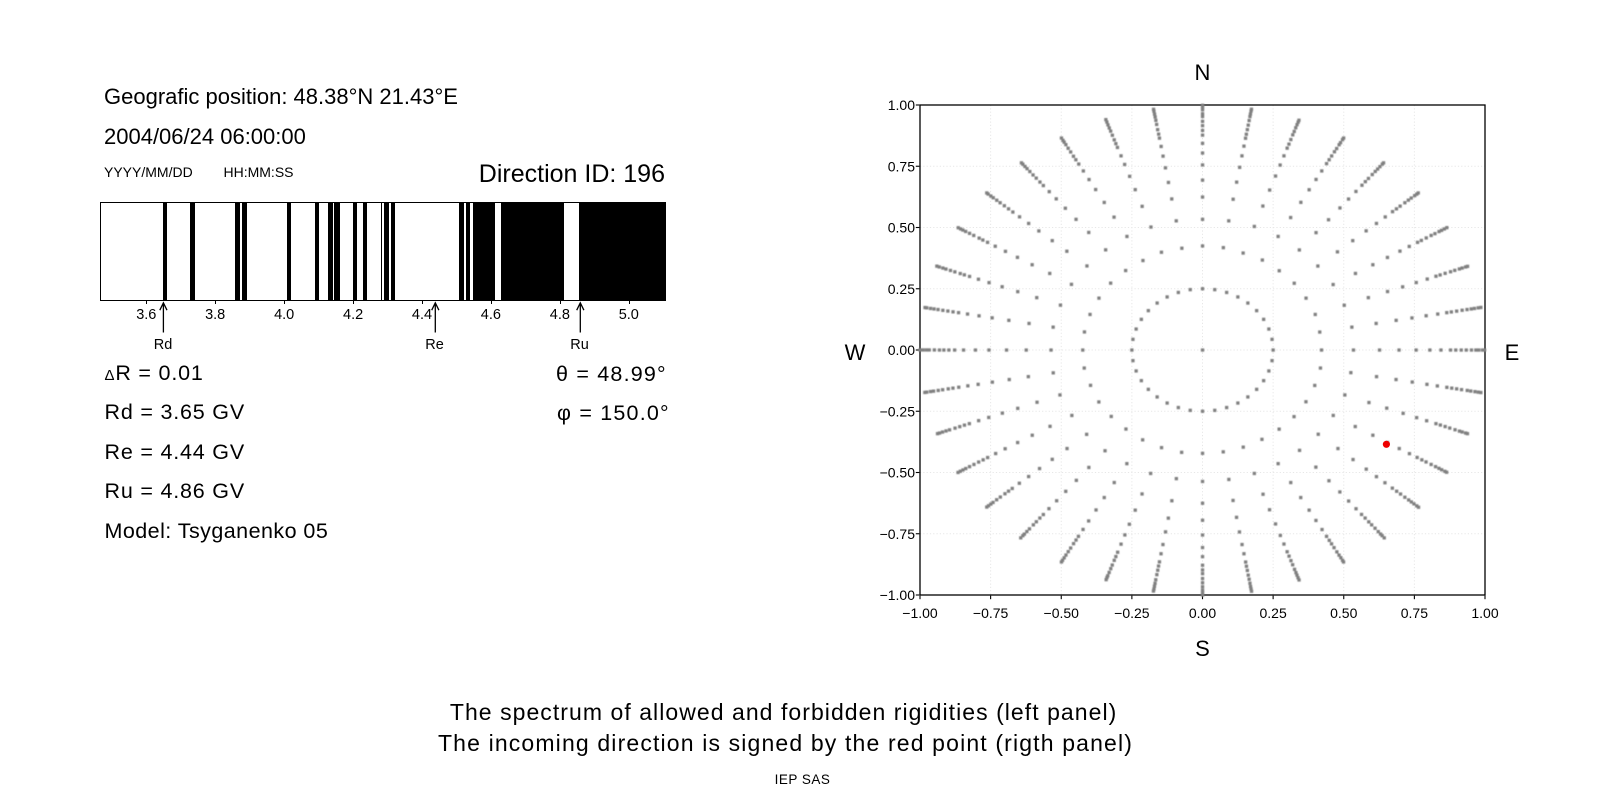 This screenshot has height=800, width=1600. I want to click on svg-text: W, so click(855, 352).